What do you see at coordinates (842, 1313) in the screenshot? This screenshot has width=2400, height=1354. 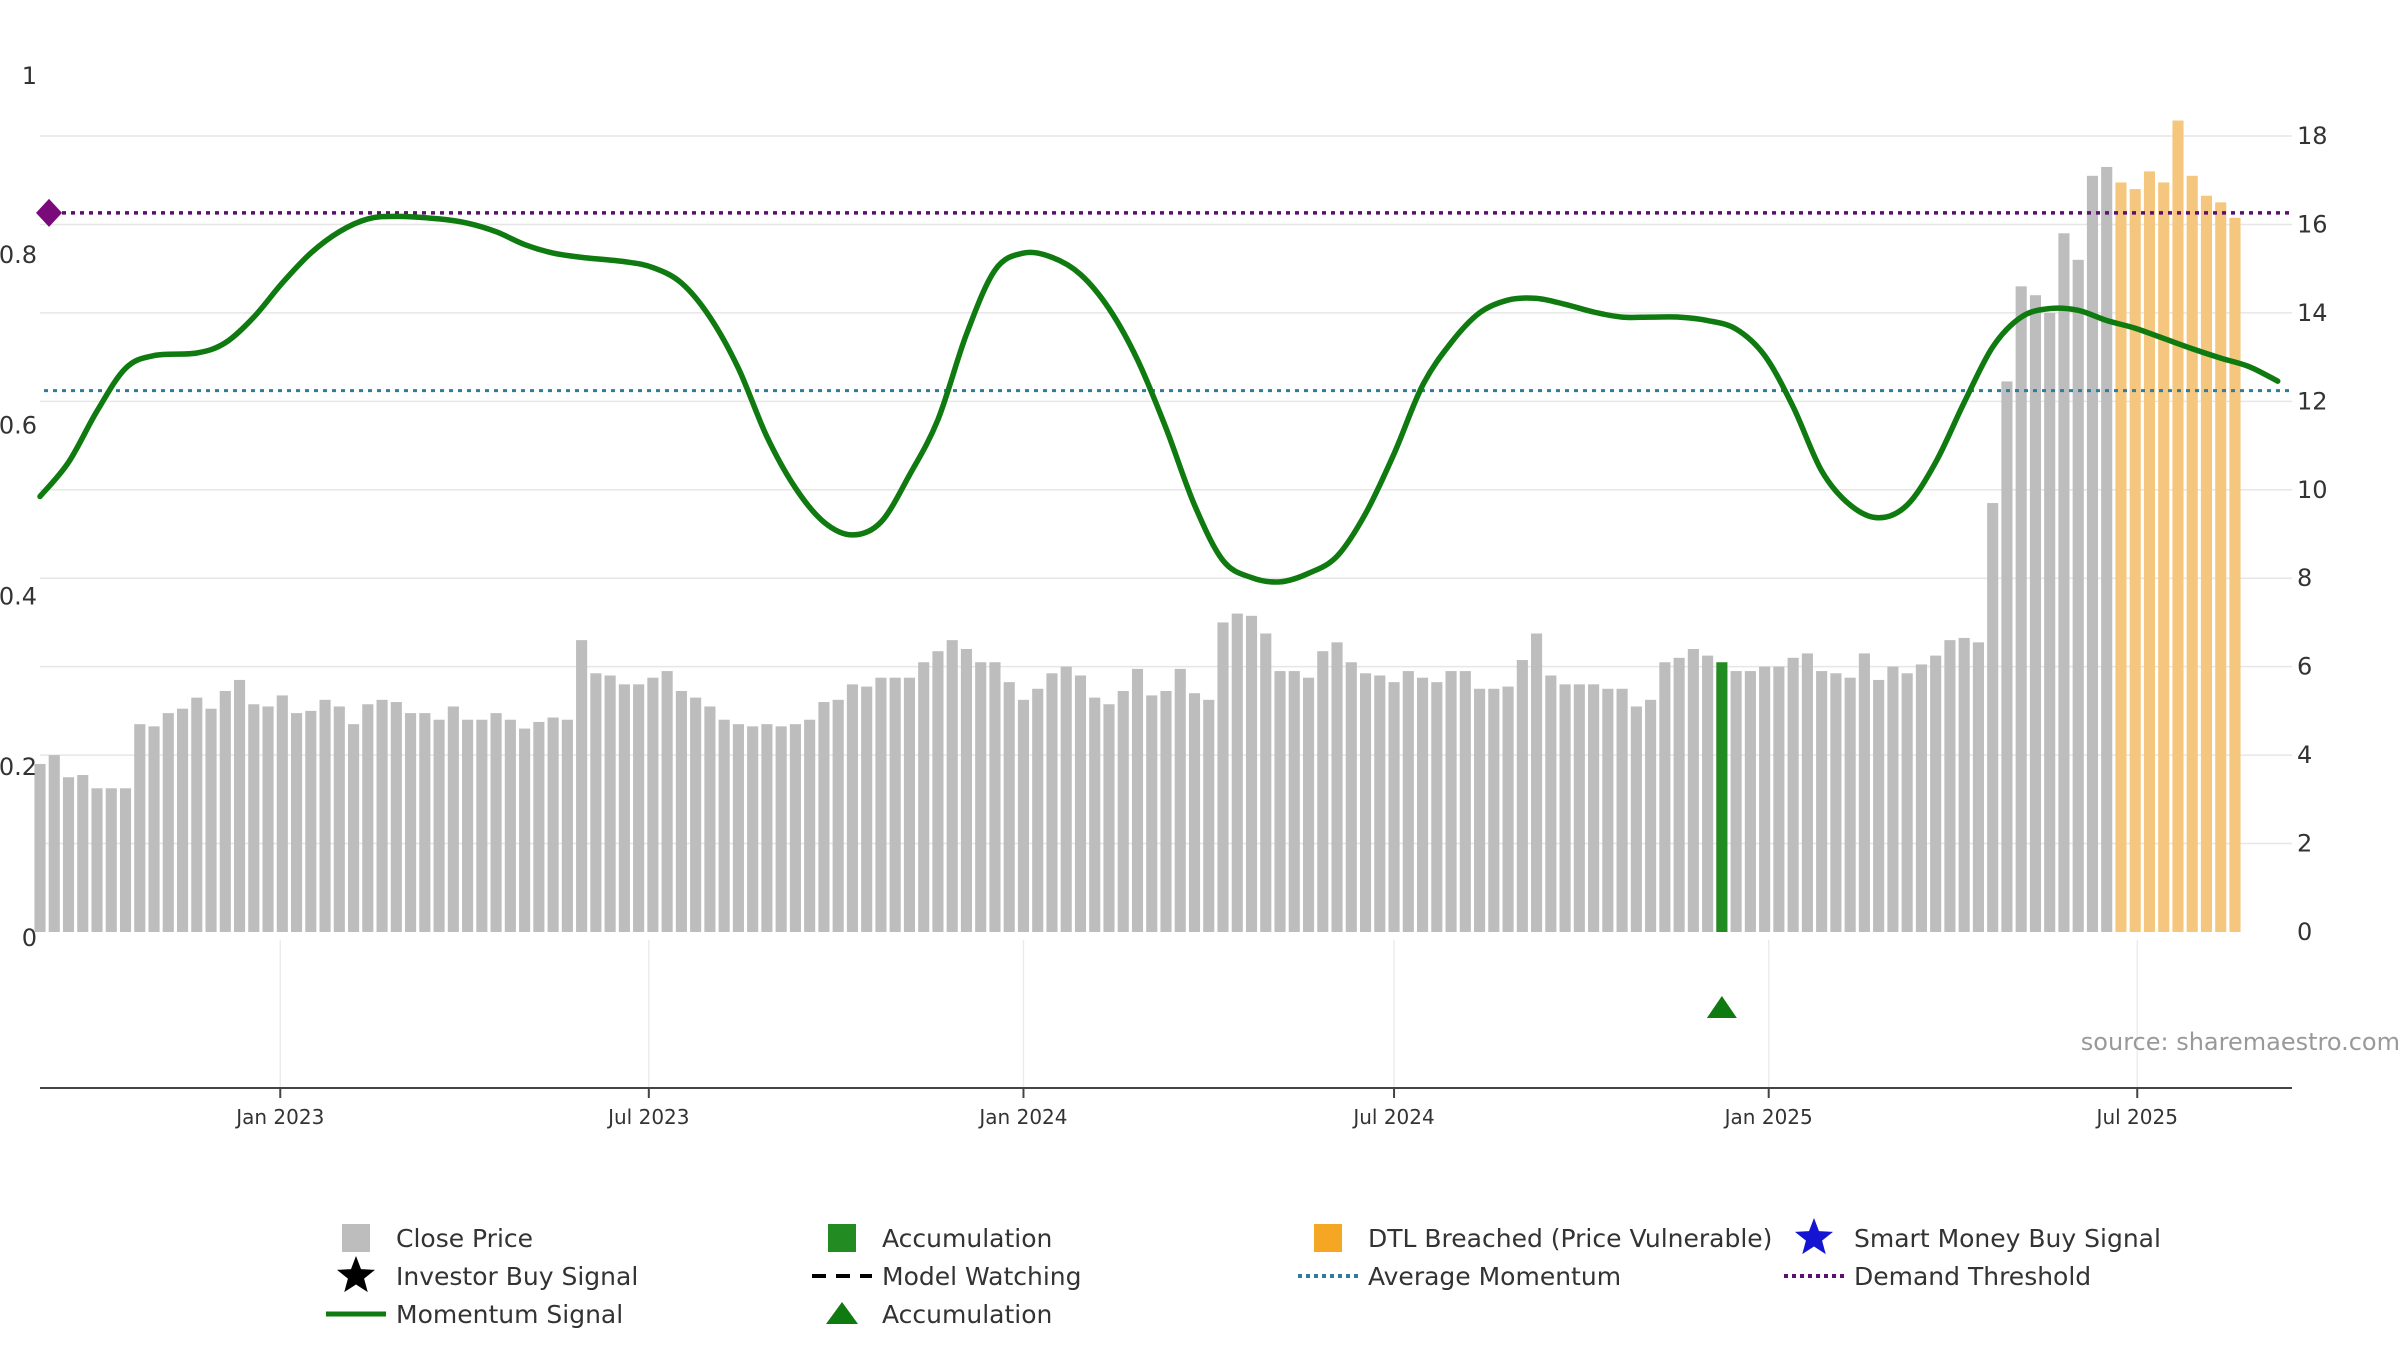 I see `triangle-icon` at bounding box center [842, 1313].